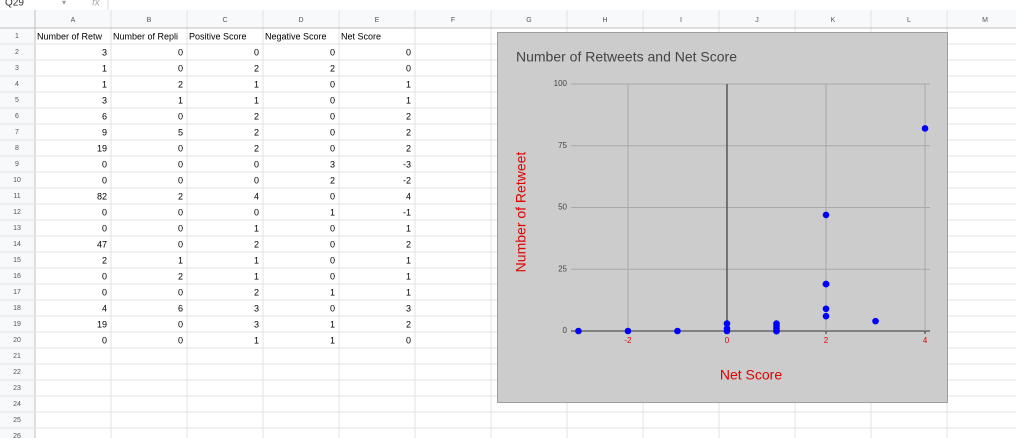  I want to click on row-header: 10, so click(17, 180).